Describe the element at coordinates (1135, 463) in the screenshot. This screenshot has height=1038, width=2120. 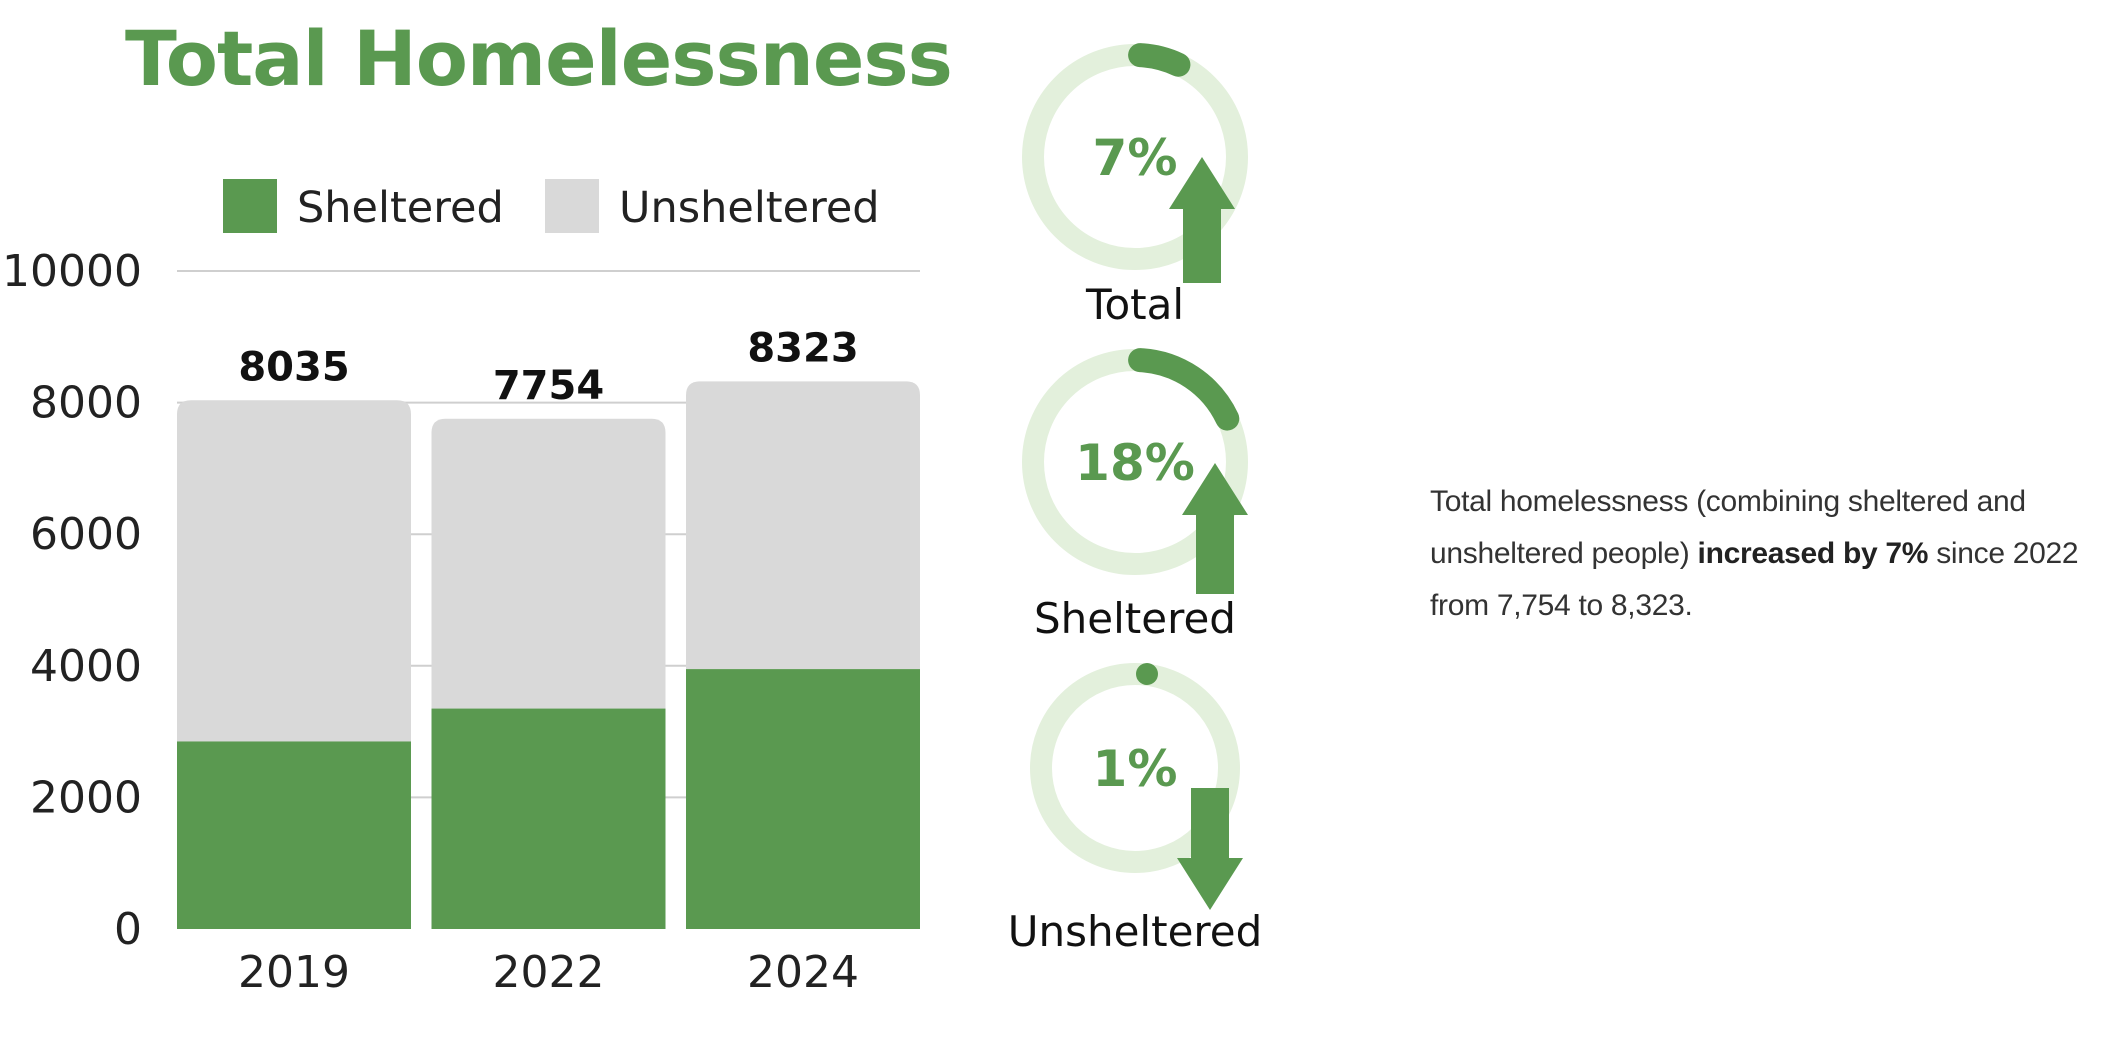
I see `gauge-percent: 18%` at that location.